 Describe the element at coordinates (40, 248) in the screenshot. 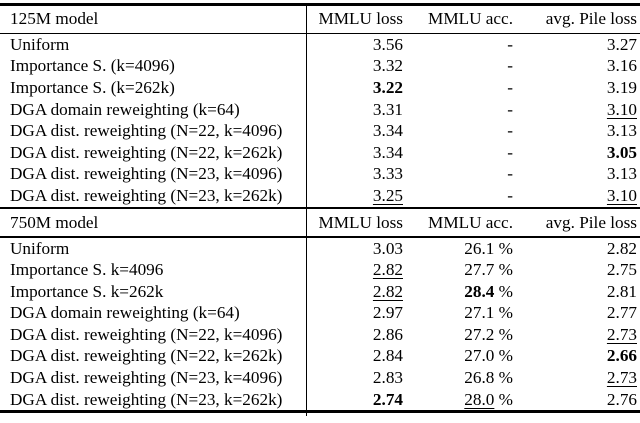

I see `model-name-cell: Uniform` at that location.